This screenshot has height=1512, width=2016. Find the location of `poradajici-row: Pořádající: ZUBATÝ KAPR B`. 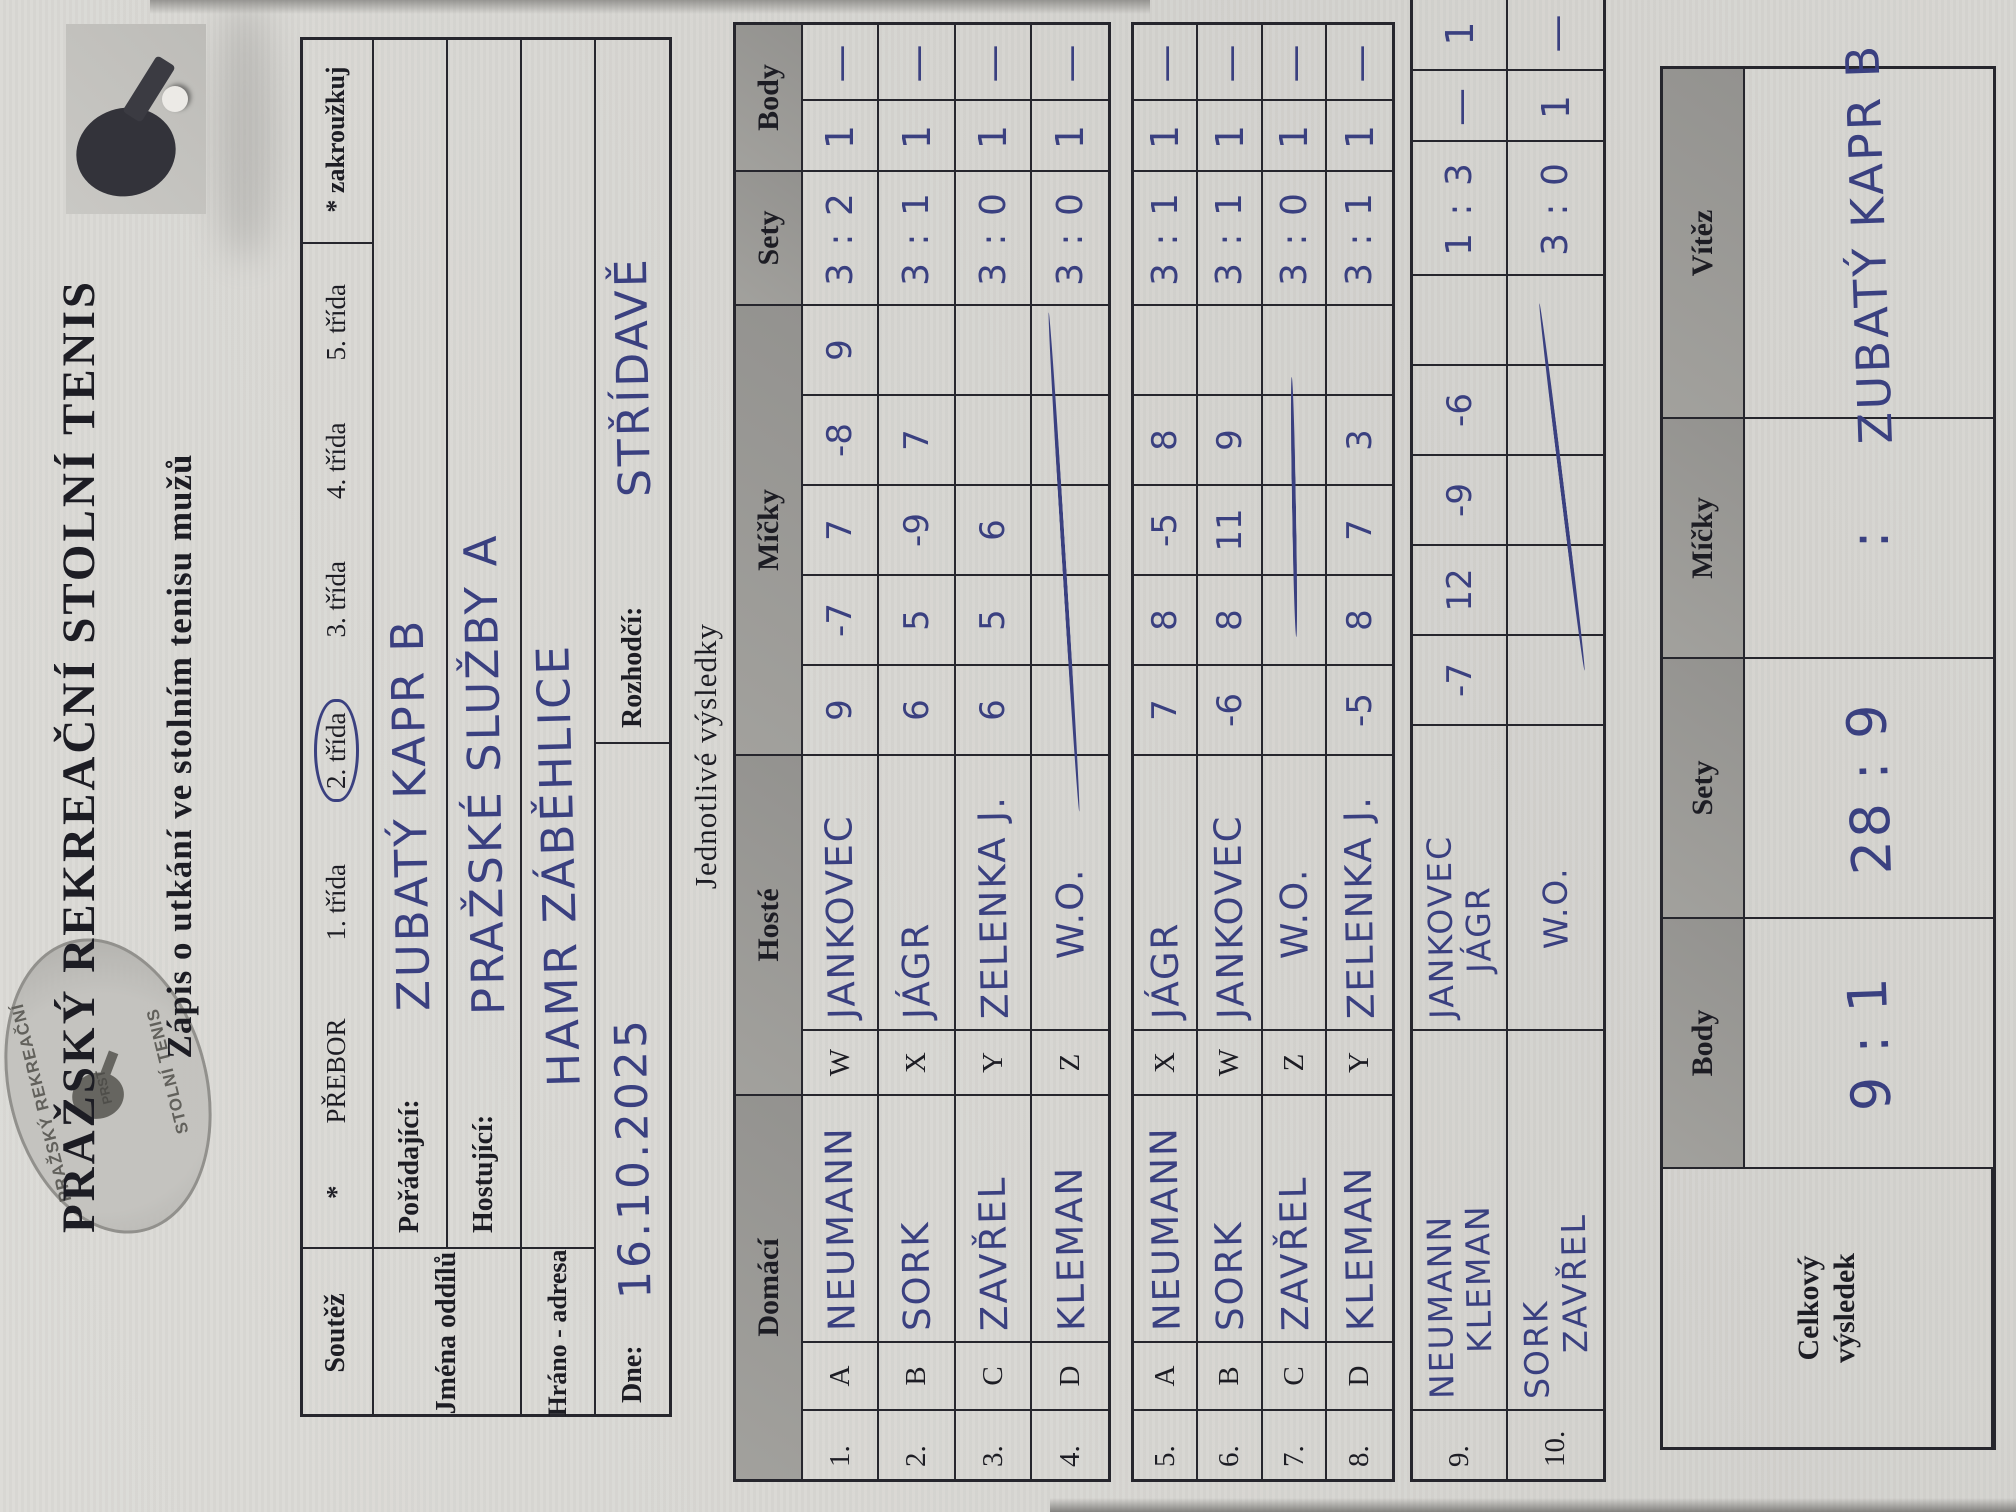

poradajici-row: Pořádající: ZUBATÝ KAPR B is located at coordinates (411, 642).